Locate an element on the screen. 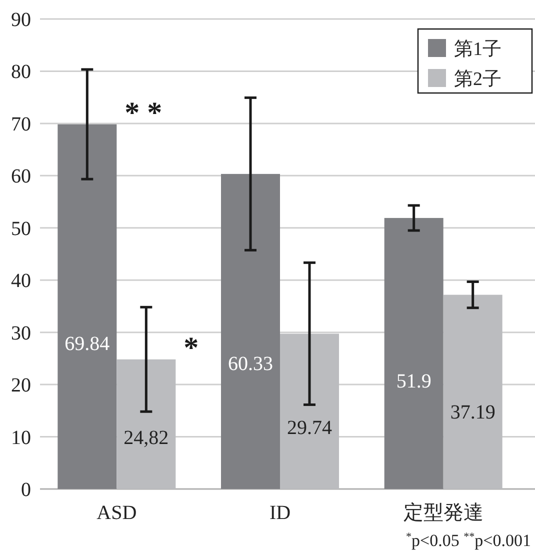  data-label: 60.33 is located at coordinates (250, 363).